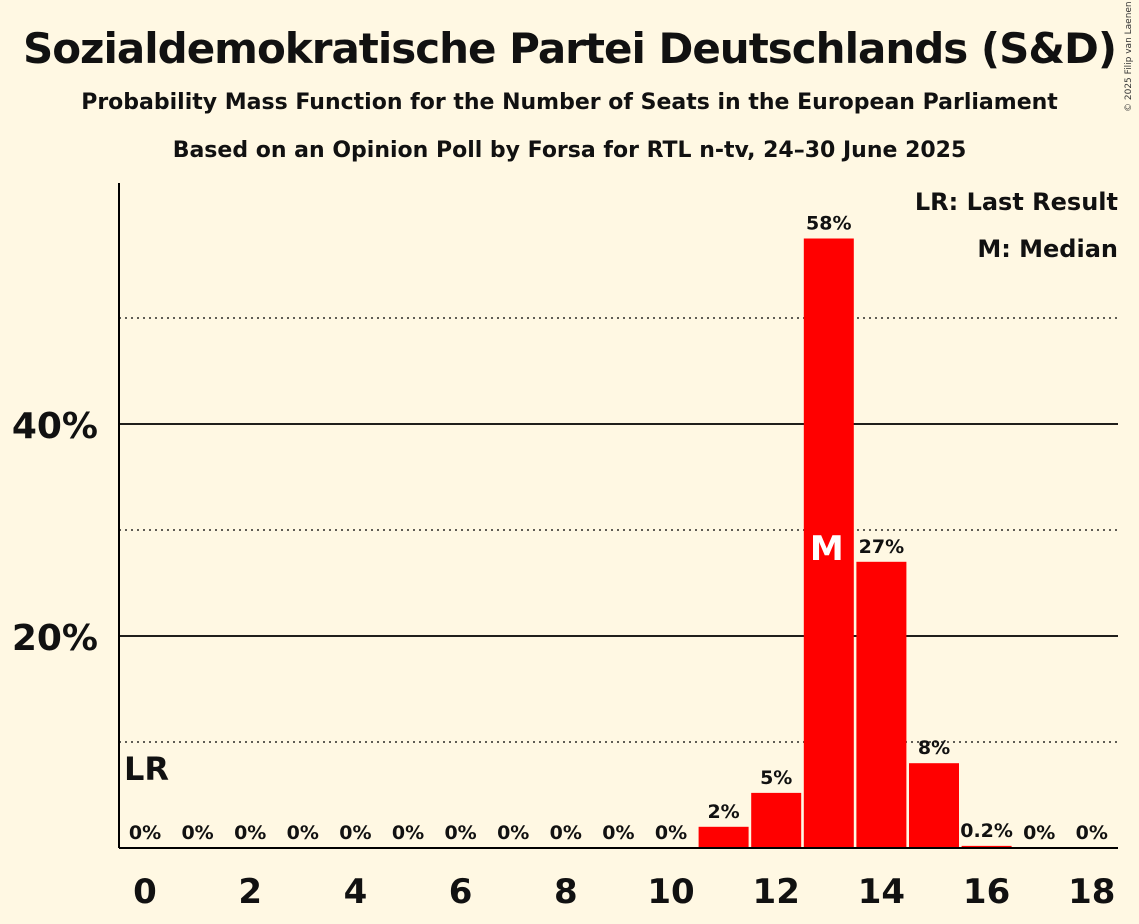 The width and height of the screenshot is (1139, 924). I want to click on x-tick-label: 18, so click(1091, 892).